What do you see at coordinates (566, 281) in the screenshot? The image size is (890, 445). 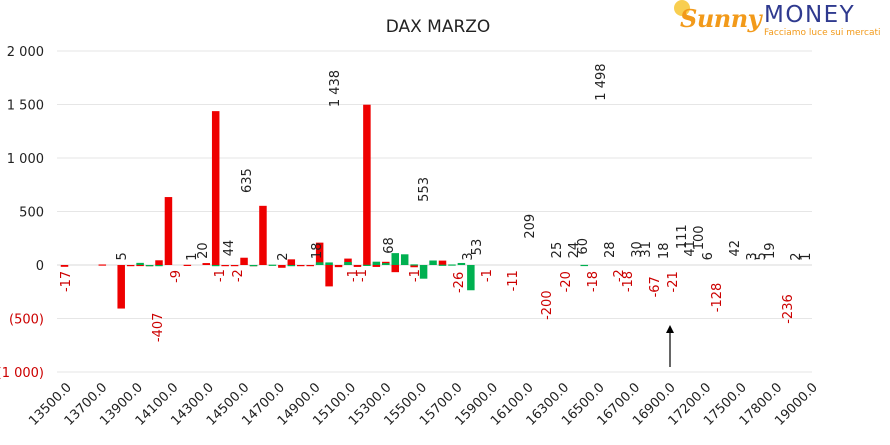 I see `data-label: -20` at bounding box center [566, 281].